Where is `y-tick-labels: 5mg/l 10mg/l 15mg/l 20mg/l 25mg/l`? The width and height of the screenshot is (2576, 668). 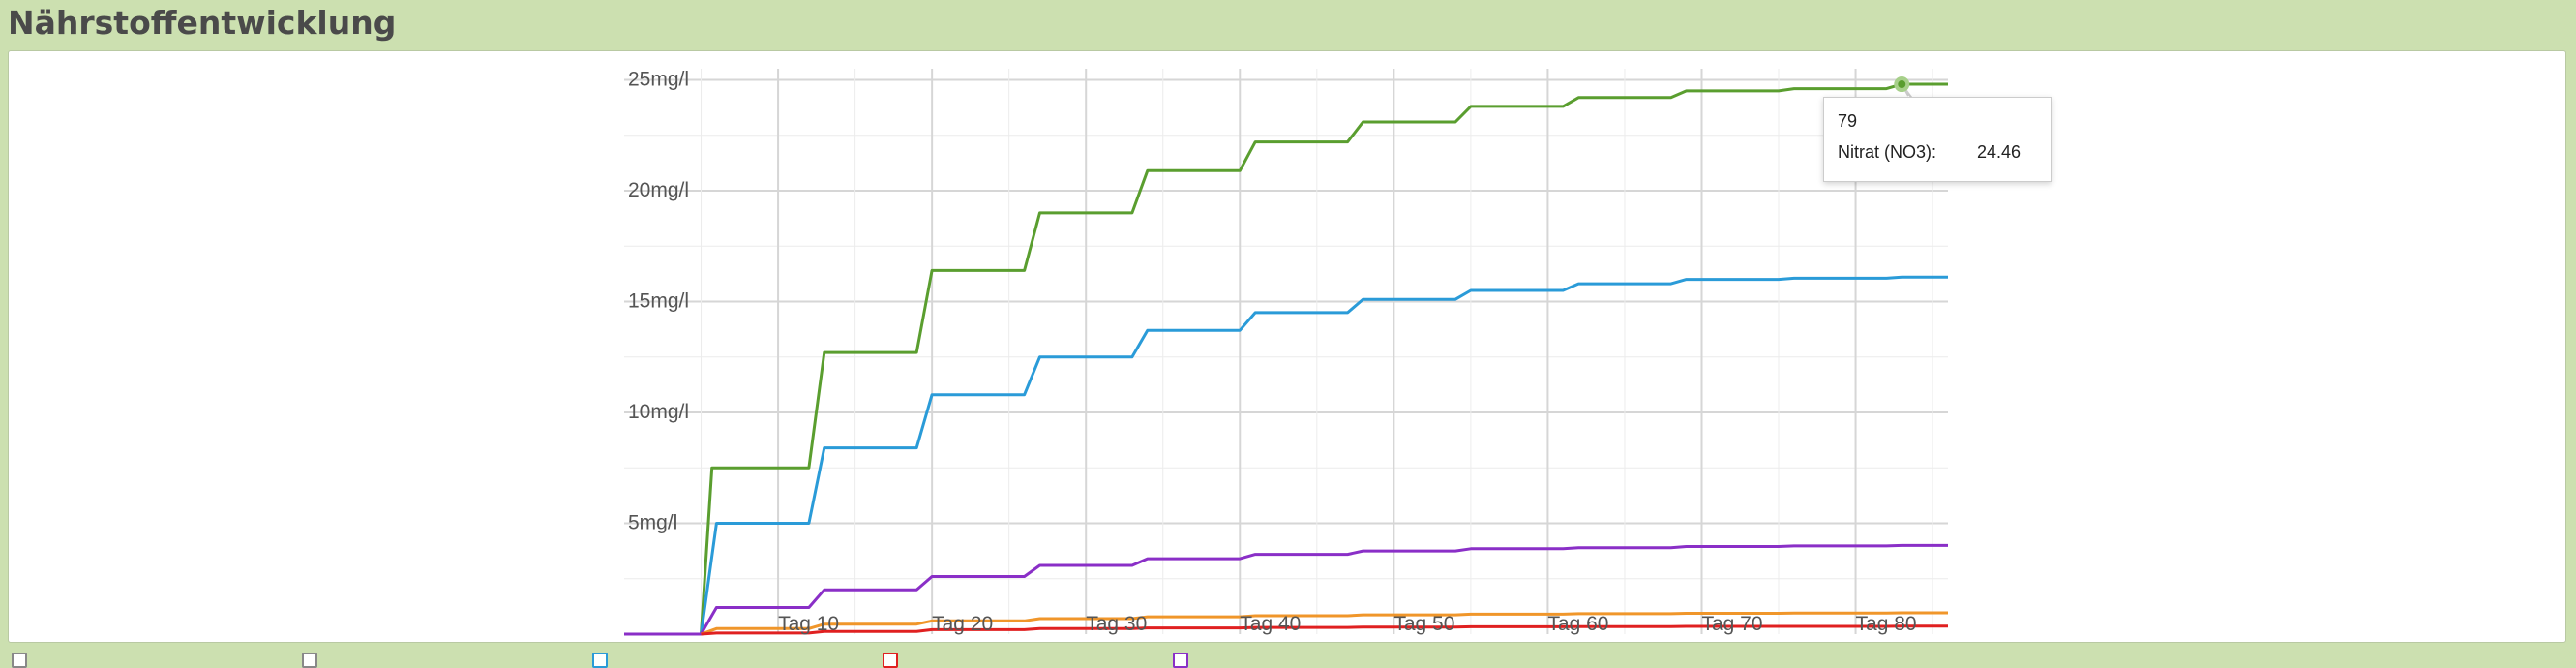 y-tick-labels: 5mg/l 10mg/l 15mg/l 20mg/l 25mg/l is located at coordinates (658, 301).